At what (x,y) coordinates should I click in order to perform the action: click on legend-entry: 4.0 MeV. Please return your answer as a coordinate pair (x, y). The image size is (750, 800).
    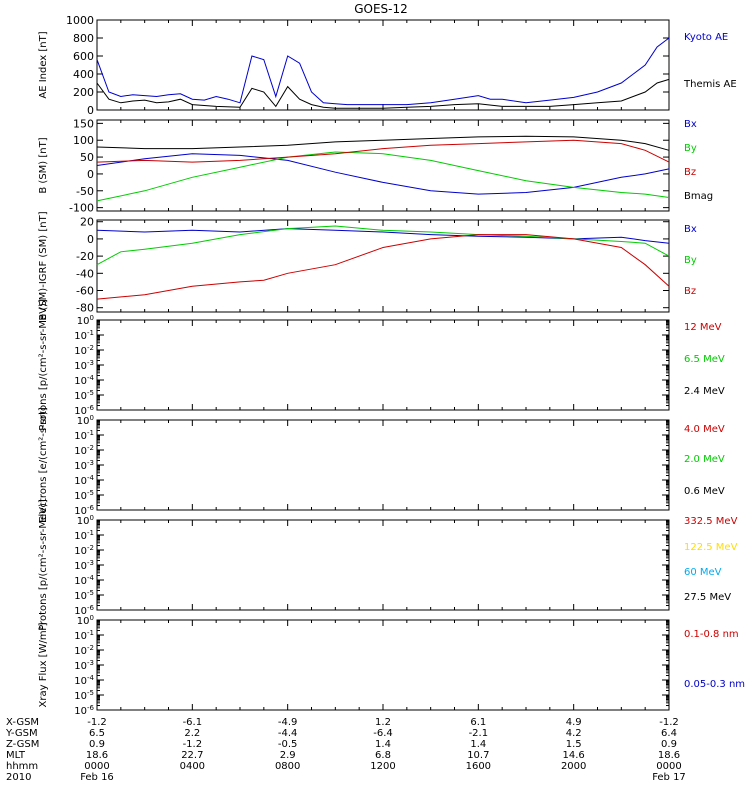
    Looking at the image, I should click on (704, 429).